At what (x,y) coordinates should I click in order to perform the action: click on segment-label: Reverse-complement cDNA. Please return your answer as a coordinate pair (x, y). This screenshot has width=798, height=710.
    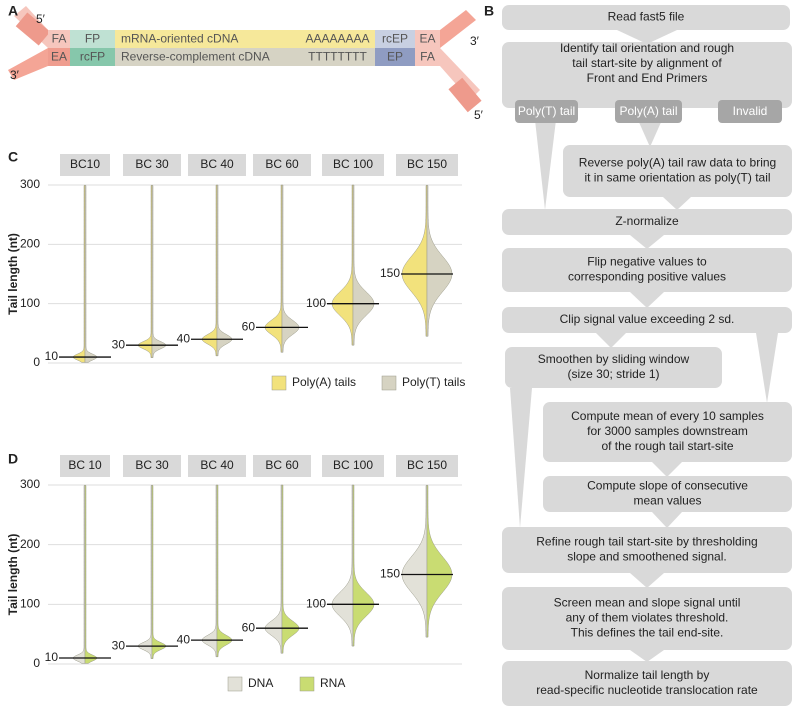
    Looking at the image, I should click on (195, 57).